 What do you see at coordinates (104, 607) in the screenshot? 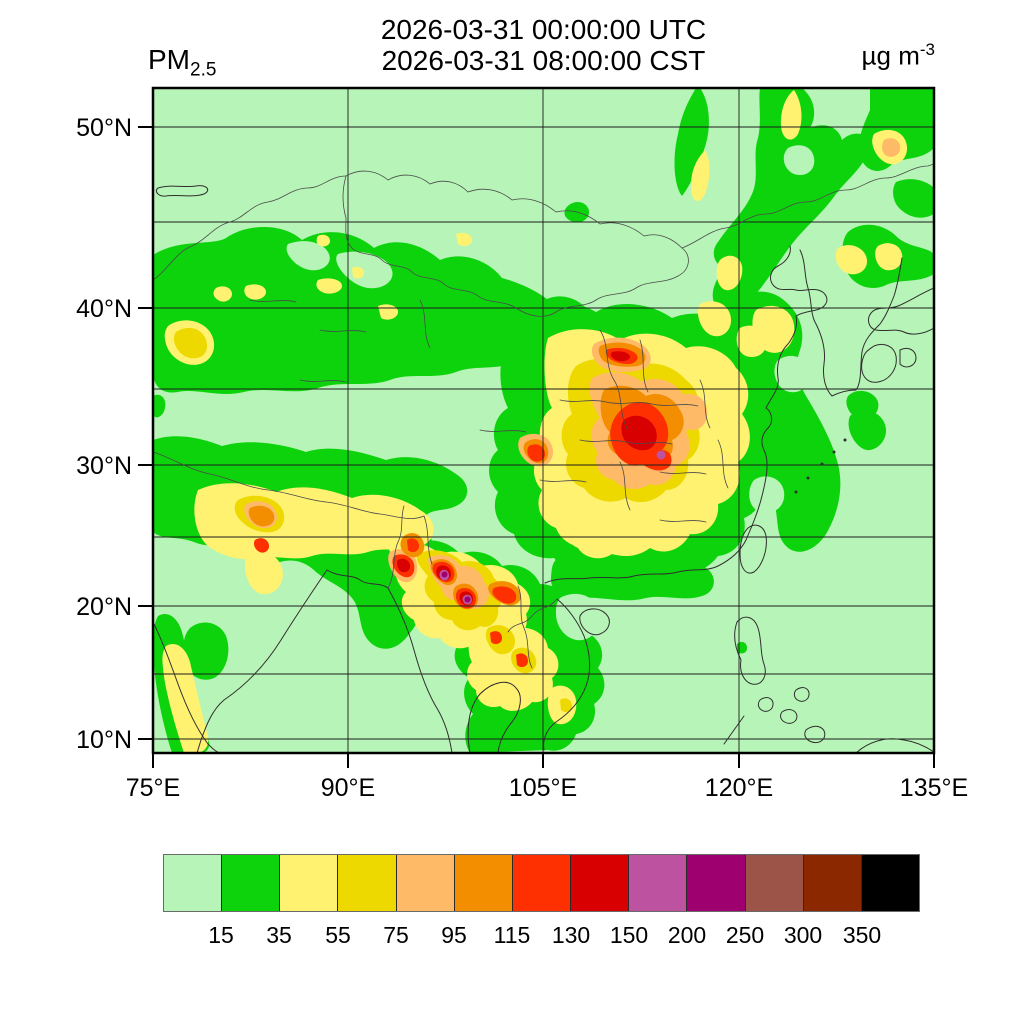
I see `y-tick-label: 20°N` at bounding box center [104, 607].